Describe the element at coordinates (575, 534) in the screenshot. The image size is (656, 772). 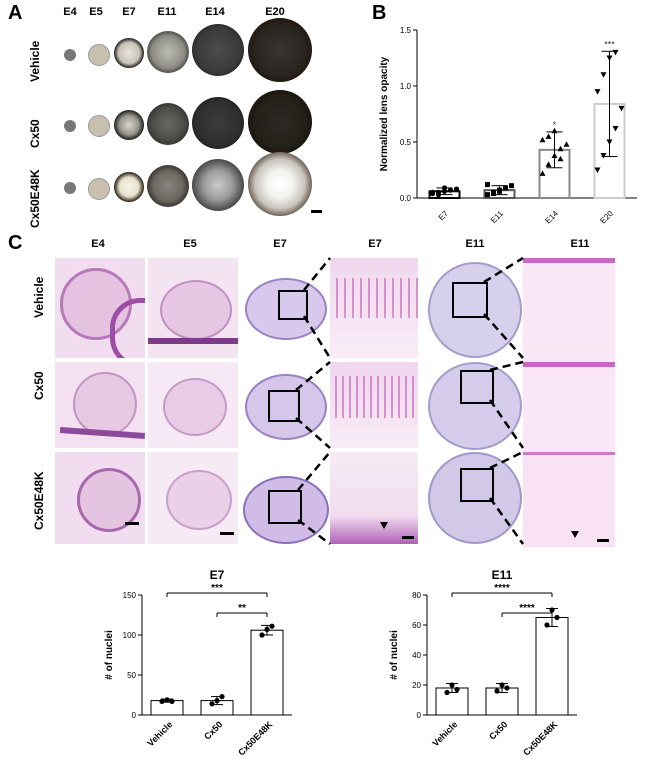
I see `arrowhead-e11` at that location.